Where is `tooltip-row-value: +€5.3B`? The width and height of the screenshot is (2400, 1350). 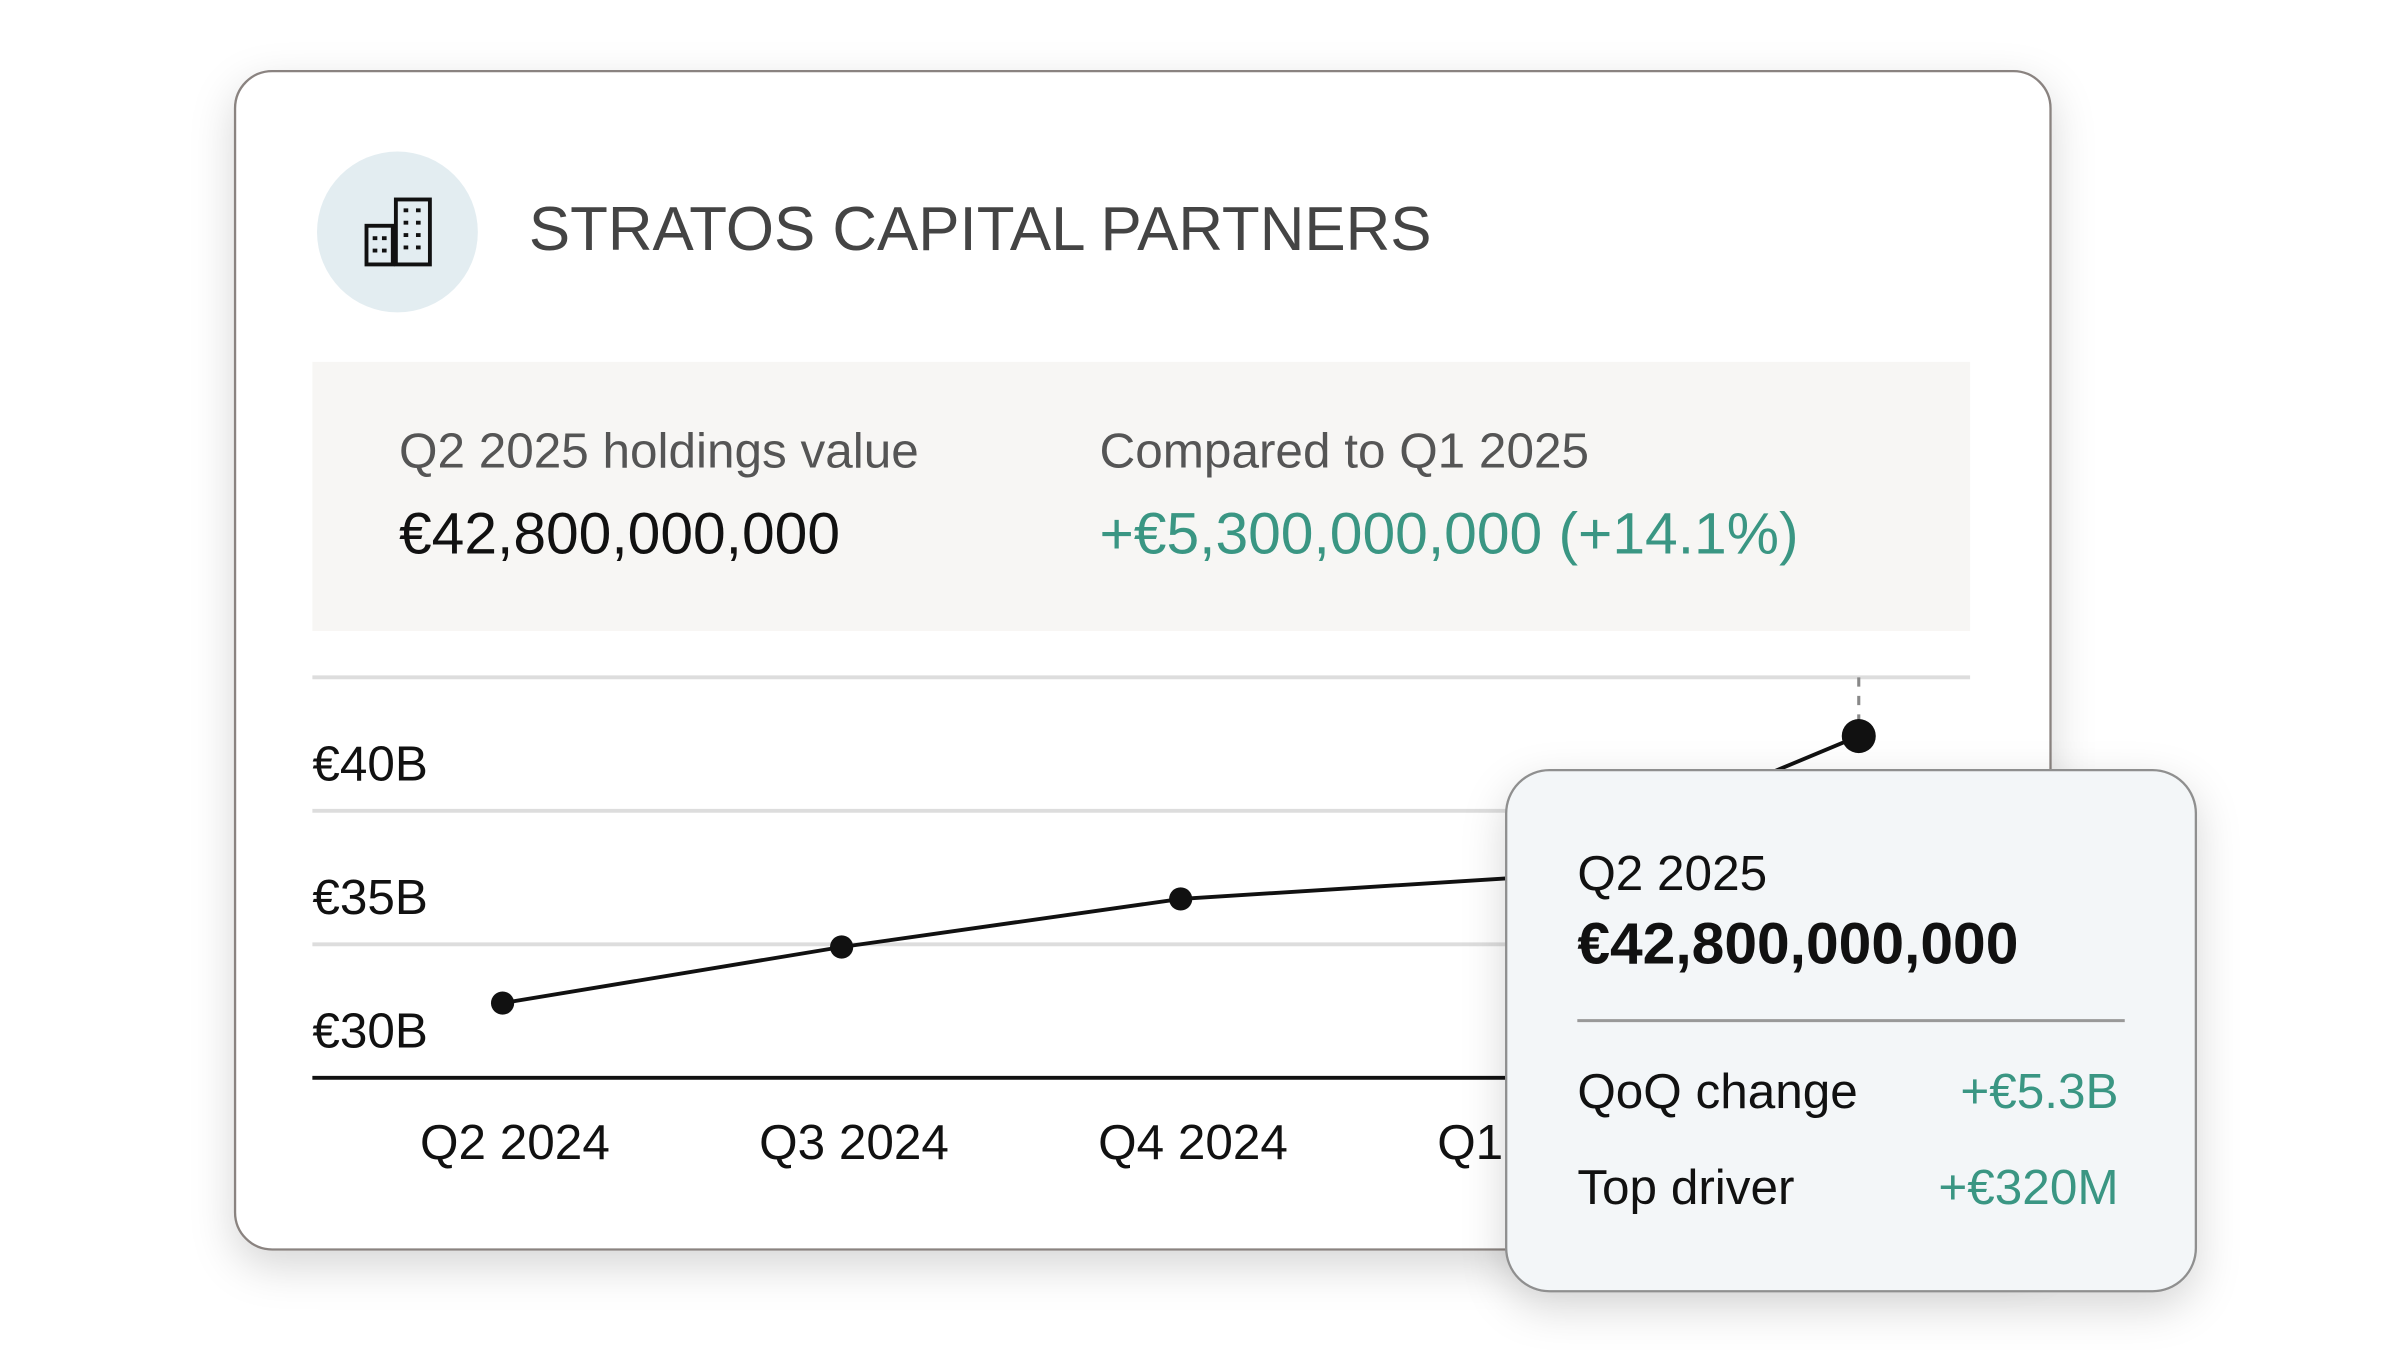
tooltip-row-value: +€5.3B is located at coordinates (2039, 1091).